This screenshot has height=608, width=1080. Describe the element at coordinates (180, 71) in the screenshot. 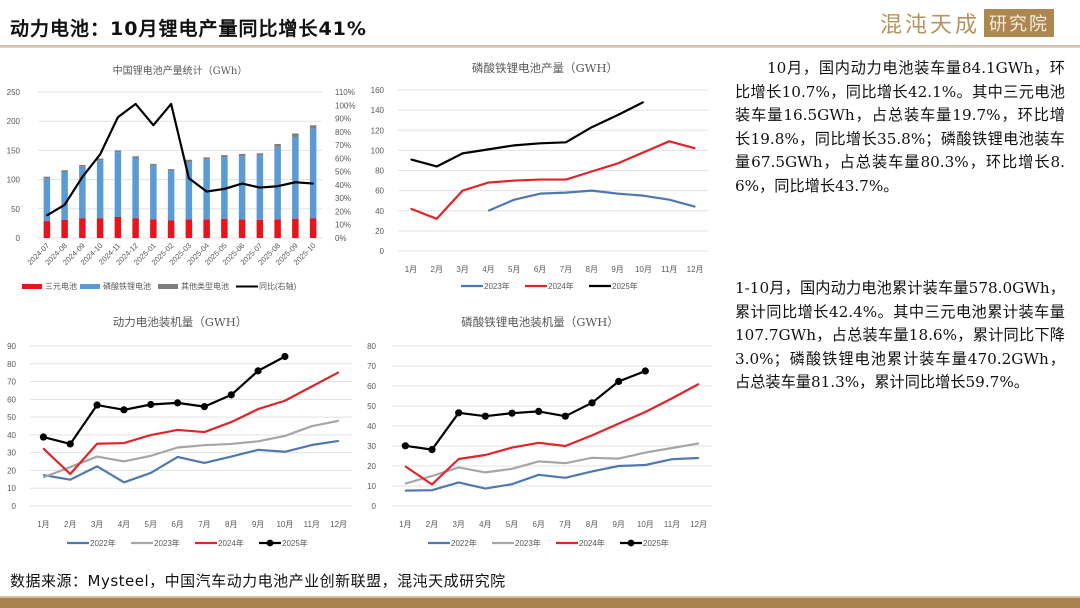

I see `chart-title: 中国锂电池产量统计（GWh）` at that location.